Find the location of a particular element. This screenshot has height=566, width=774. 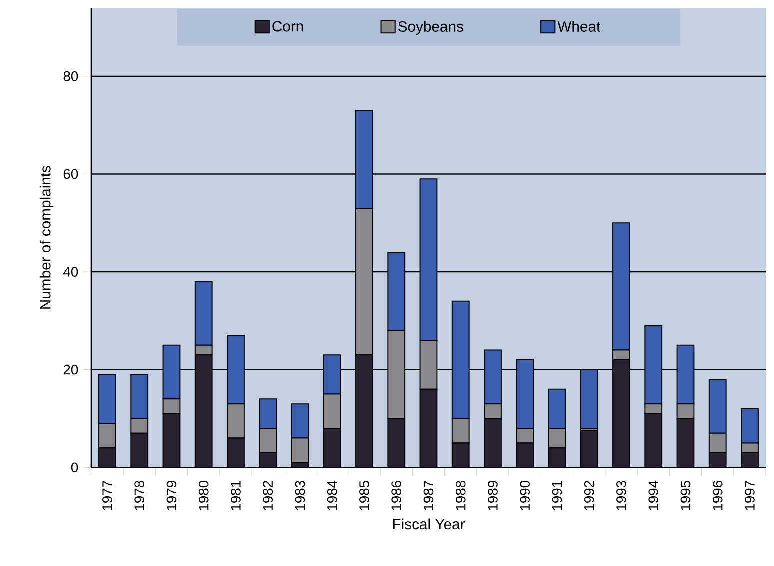

x-tick-label: 1996 is located at coordinates (717, 495).